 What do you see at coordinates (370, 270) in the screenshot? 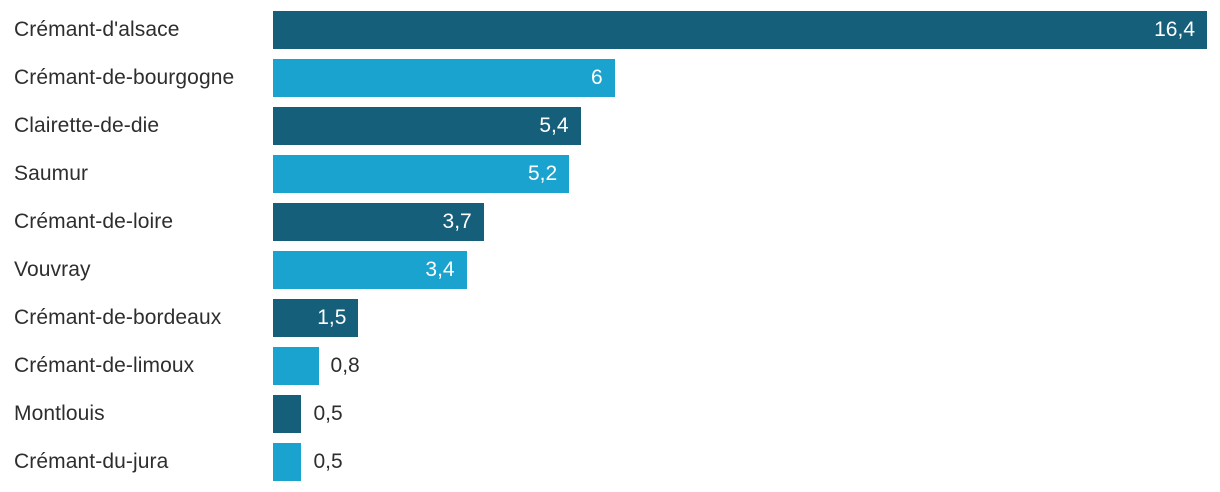
I see `bar: 3,4` at bounding box center [370, 270].